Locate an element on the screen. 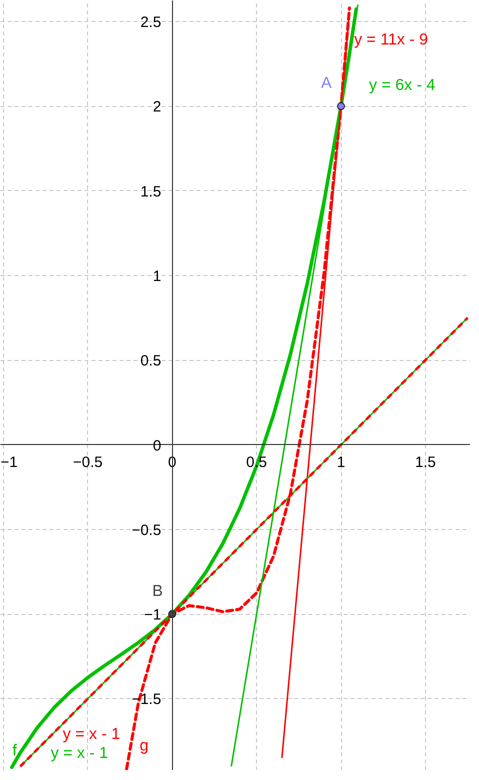  y-tick-label: 2.5 is located at coordinates (151, 22).